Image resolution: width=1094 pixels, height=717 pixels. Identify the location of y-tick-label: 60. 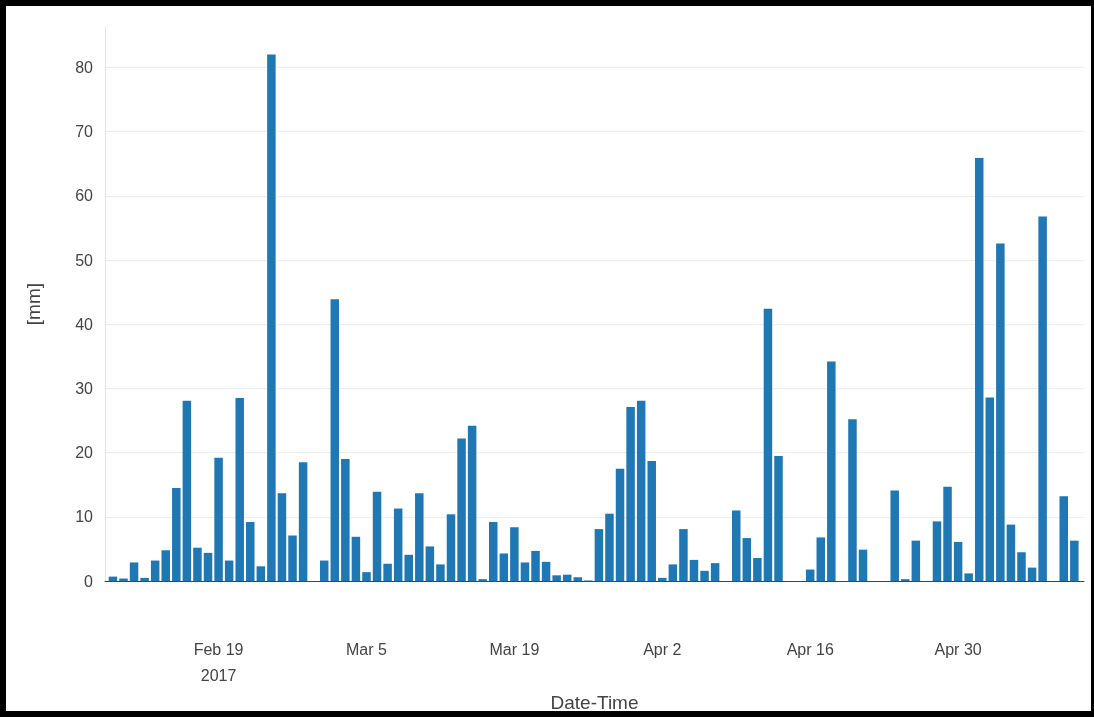
(84, 196).